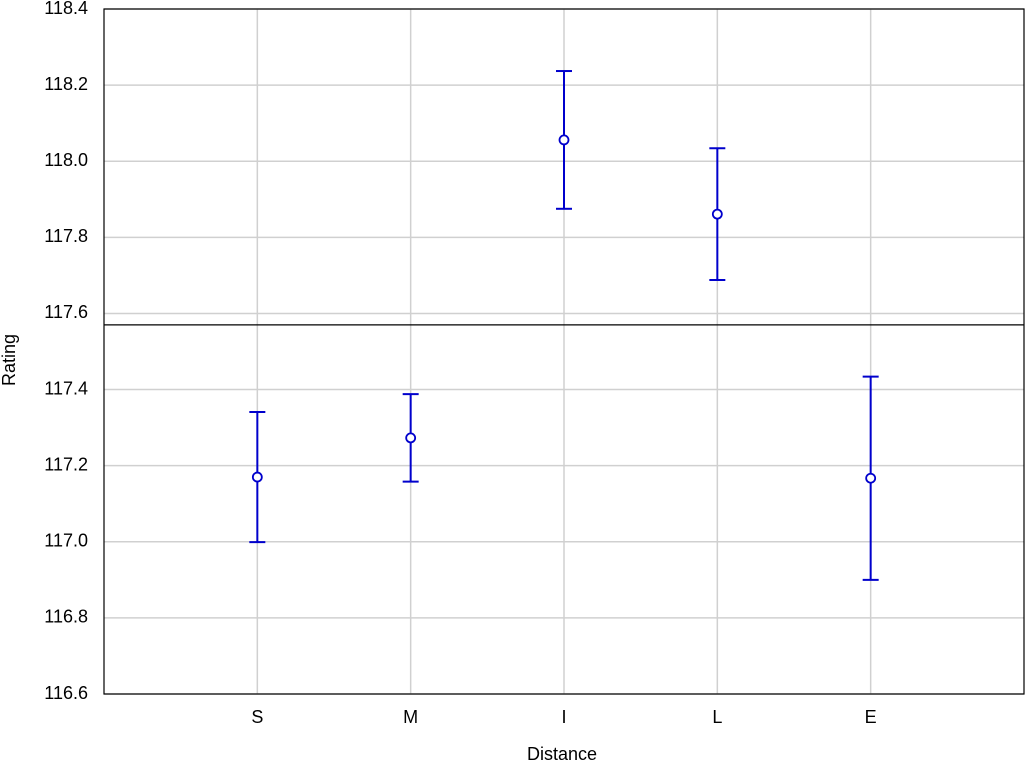  Describe the element at coordinates (871, 717) in the screenshot. I see `x-tick-label: E` at that location.